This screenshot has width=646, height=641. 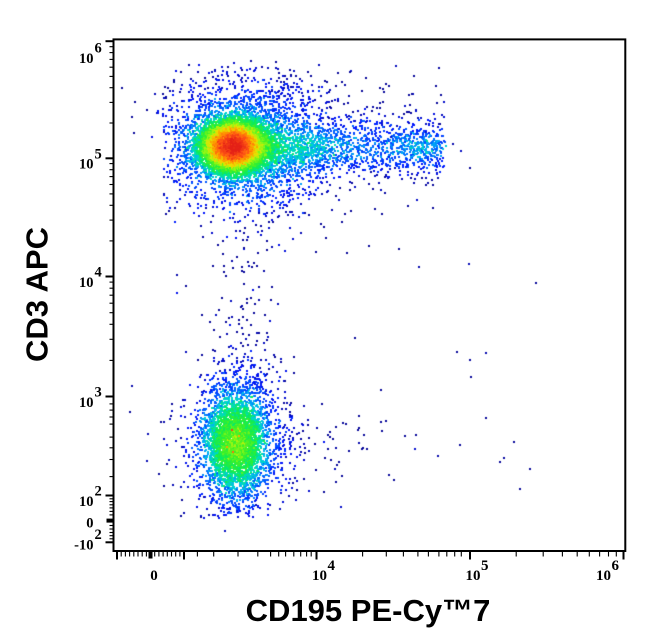 What do you see at coordinates (98, 393) in the screenshot?
I see `svg-text: 3` at bounding box center [98, 393].